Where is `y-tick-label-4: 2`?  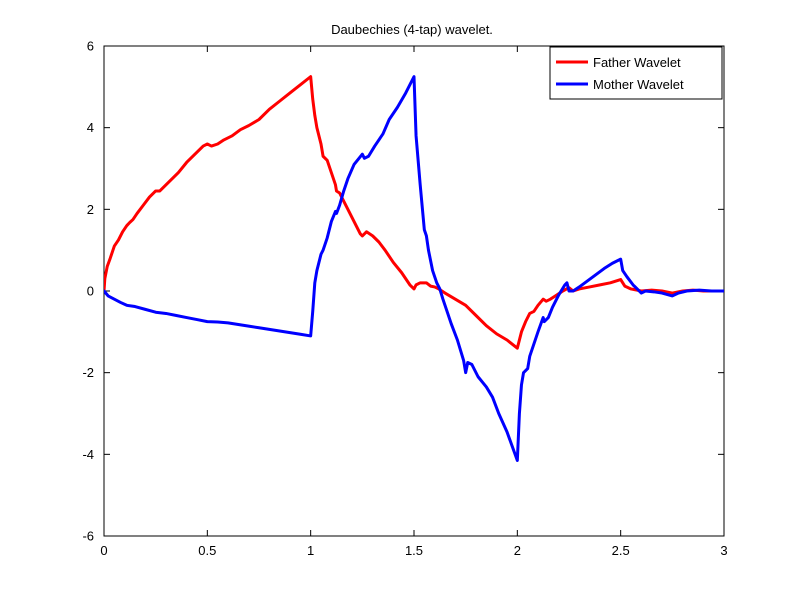
y-tick-label-4: 2 is located at coordinates (90, 209).